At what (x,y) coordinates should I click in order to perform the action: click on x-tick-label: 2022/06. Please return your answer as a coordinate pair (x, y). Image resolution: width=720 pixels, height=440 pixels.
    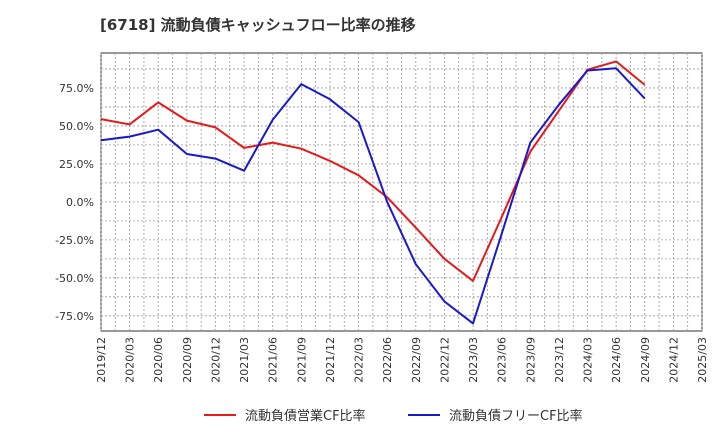
    Looking at the image, I should click on (387, 360).